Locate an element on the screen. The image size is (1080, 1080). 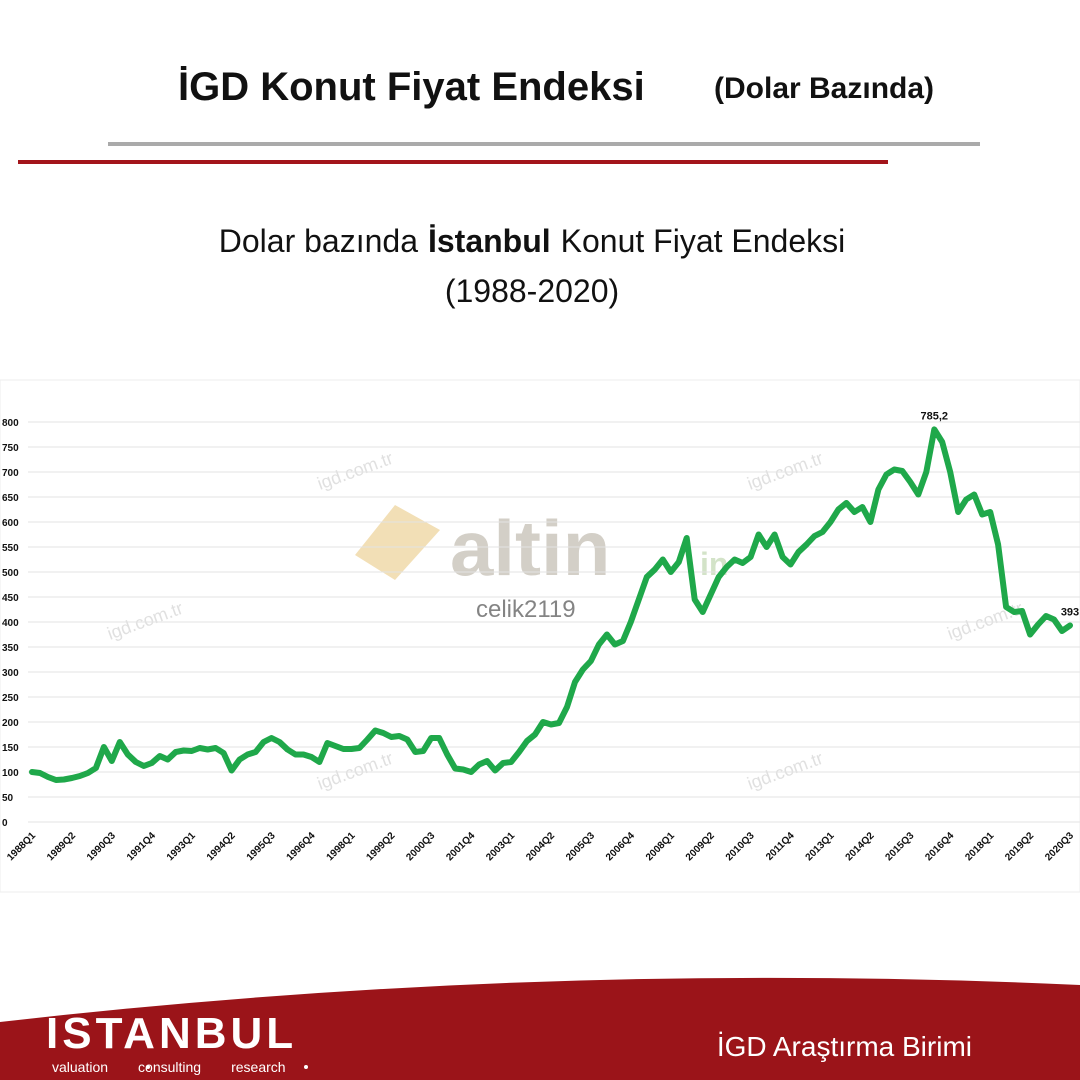
chart-title-part: Konut Fiyat Endeksi is located at coordinates (703, 241).